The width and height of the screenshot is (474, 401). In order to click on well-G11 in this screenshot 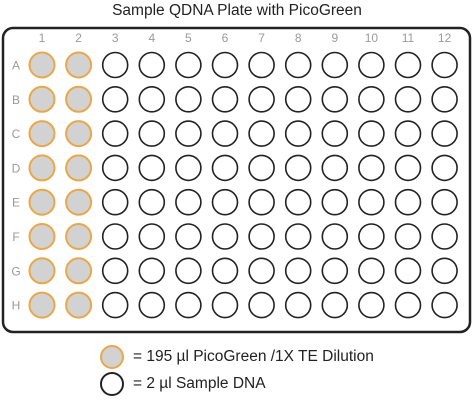, I will do `click(408, 271)`.